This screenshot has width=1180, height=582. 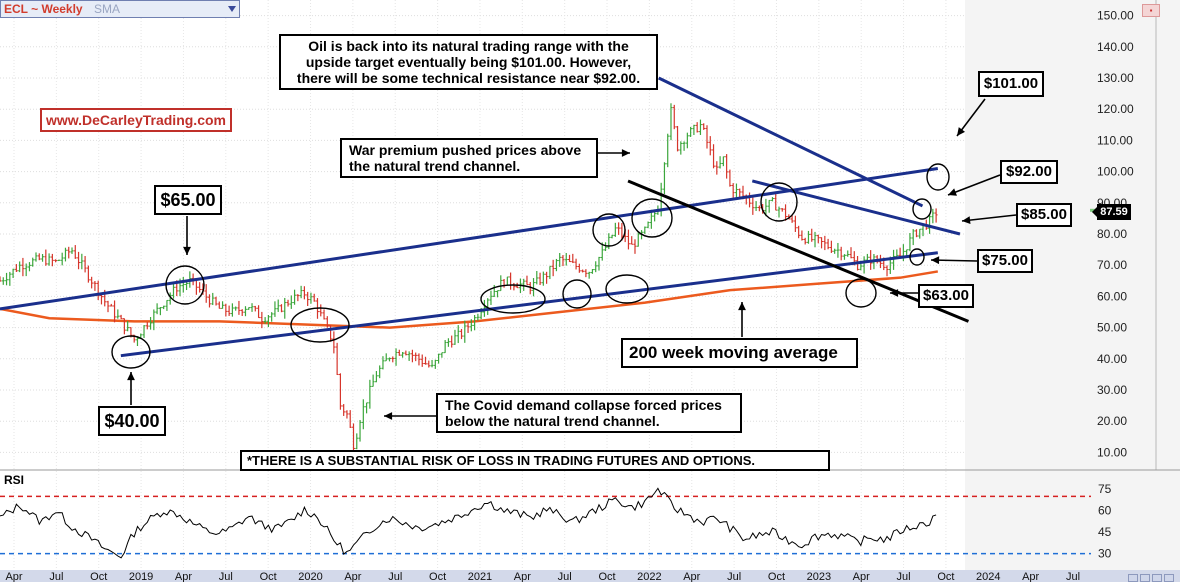 I want to click on time-tick-label: 2020, so click(x=310, y=576).